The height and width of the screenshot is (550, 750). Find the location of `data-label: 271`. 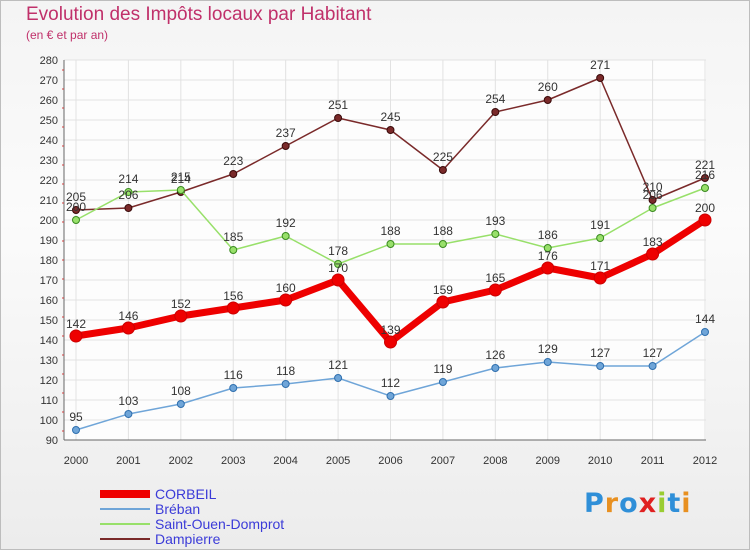

data-label: 271 is located at coordinates (600, 65).